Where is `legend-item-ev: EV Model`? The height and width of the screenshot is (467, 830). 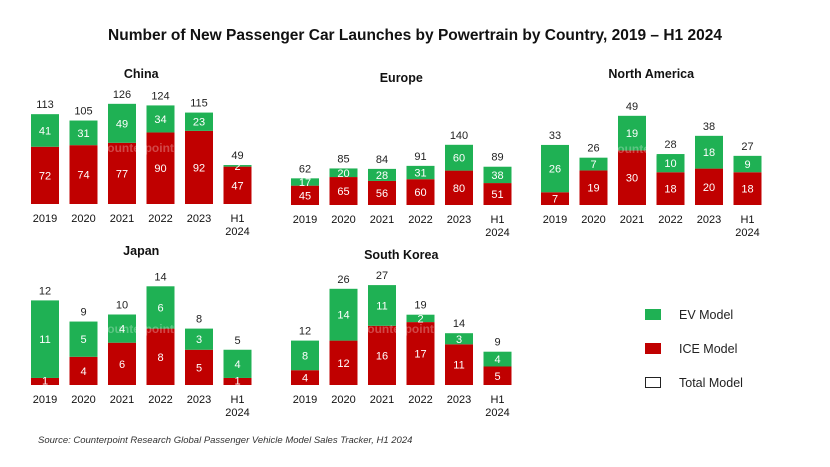
legend-item-ev: EV Model is located at coordinates (694, 314).